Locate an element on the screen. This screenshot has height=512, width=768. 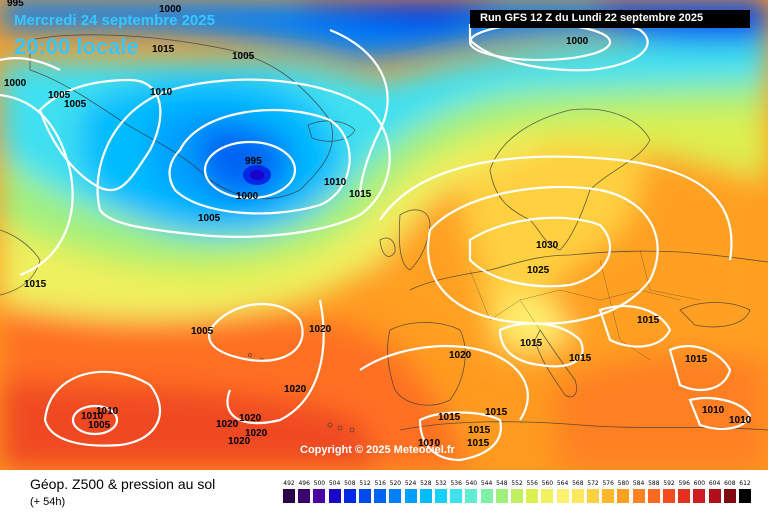
scale-label: 532 is located at coordinates (441, 483).